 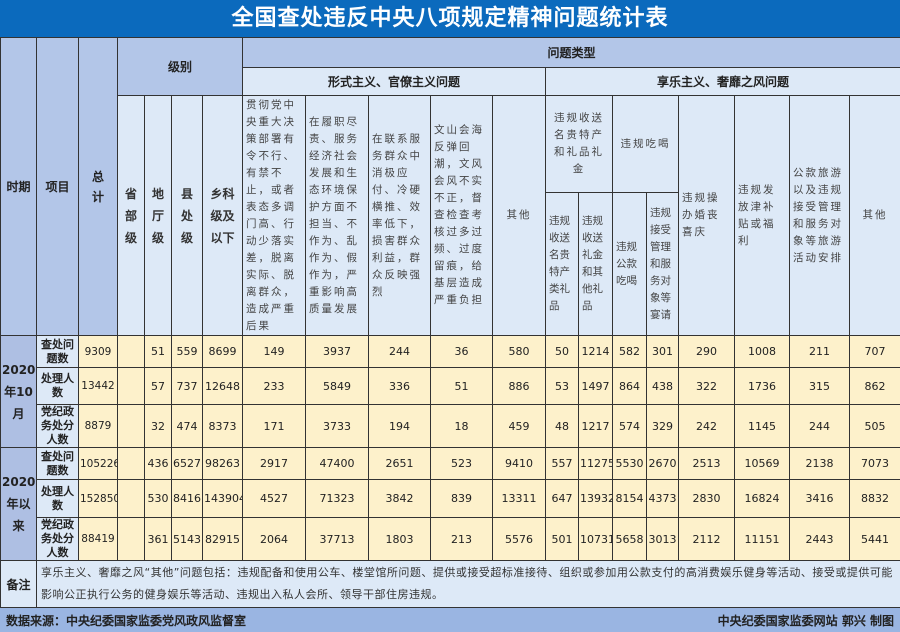 What do you see at coordinates (187, 386) in the screenshot?
I see `data-cell: 737` at bounding box center [187, 386].